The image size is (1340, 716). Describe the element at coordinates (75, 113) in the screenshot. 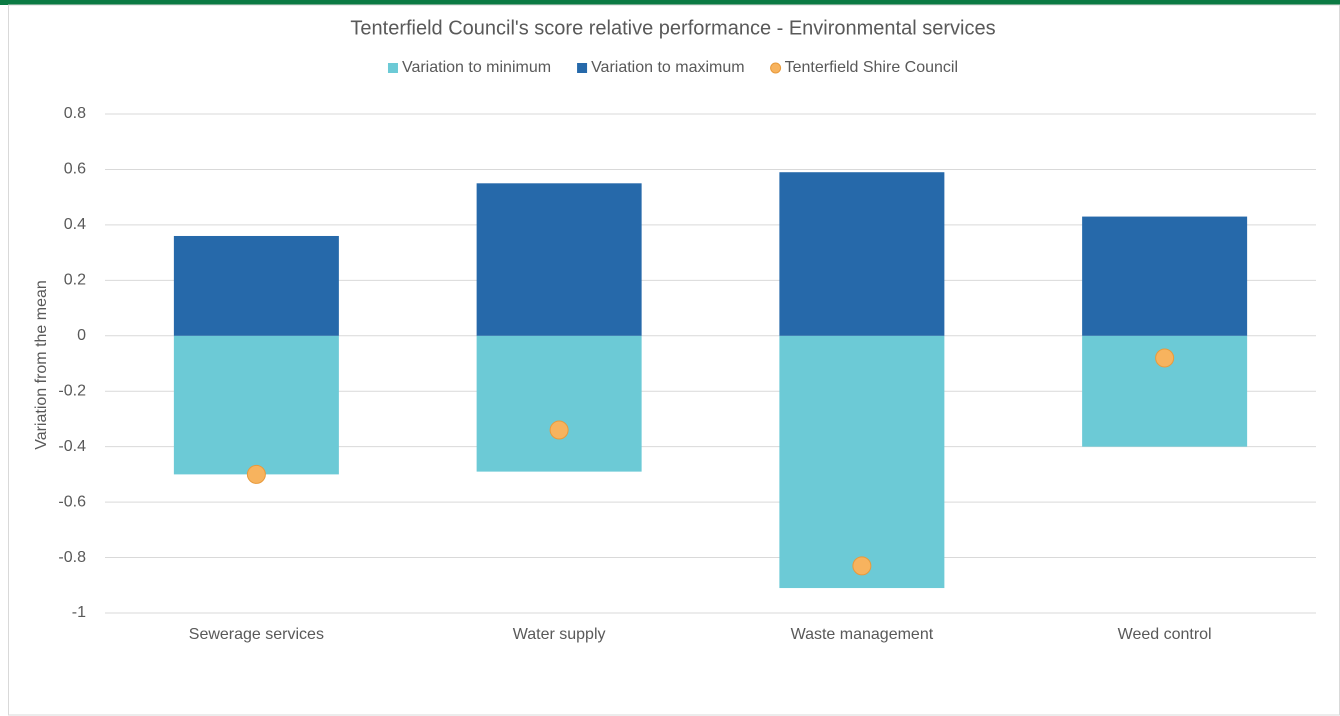

I see `y-tick-label: 0.8` at that location.